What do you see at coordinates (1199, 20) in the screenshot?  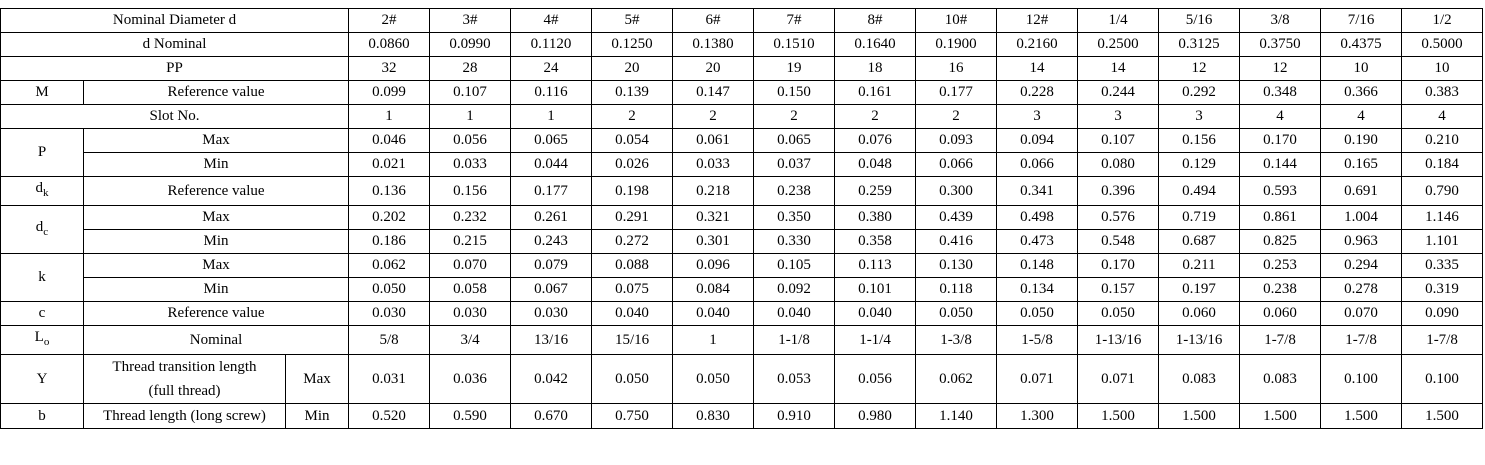 I see `value-cell: 5/16` at bounding box center [1199, 20].